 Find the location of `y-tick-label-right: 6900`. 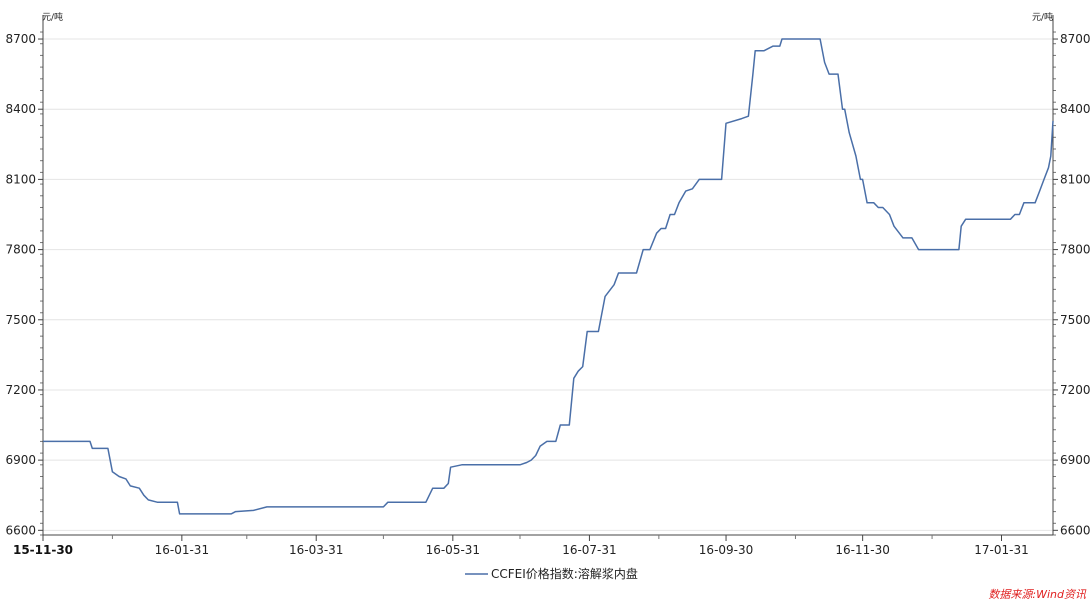

y-tick-label-right: 6900 is located at coordinates (1075, 460).